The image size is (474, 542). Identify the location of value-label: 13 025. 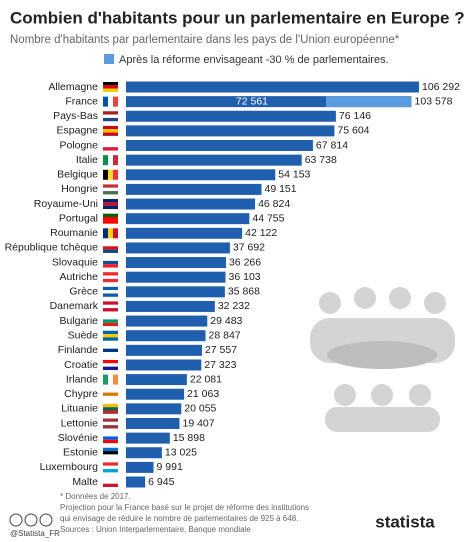
(181, 453).